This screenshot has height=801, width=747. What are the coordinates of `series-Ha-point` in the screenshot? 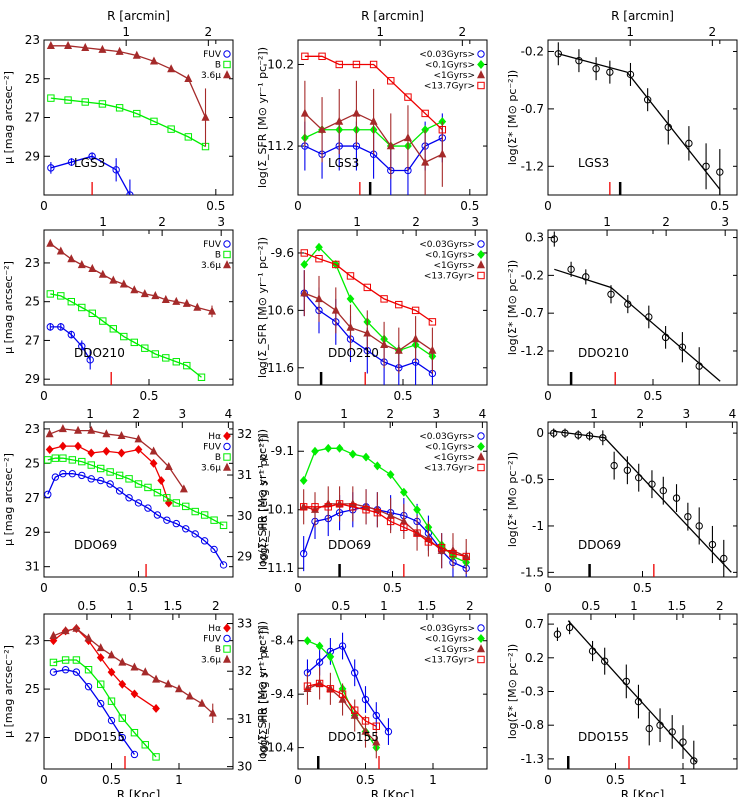 It's located at (153, 463).